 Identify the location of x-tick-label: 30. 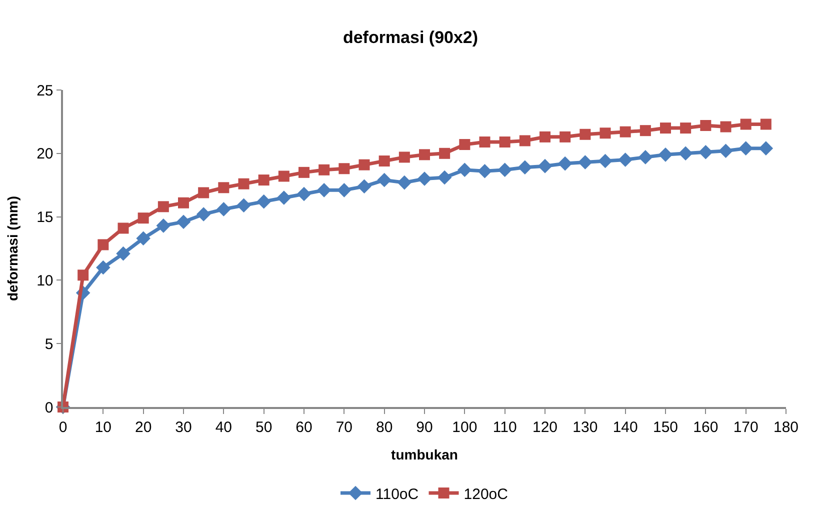
(183, 427).